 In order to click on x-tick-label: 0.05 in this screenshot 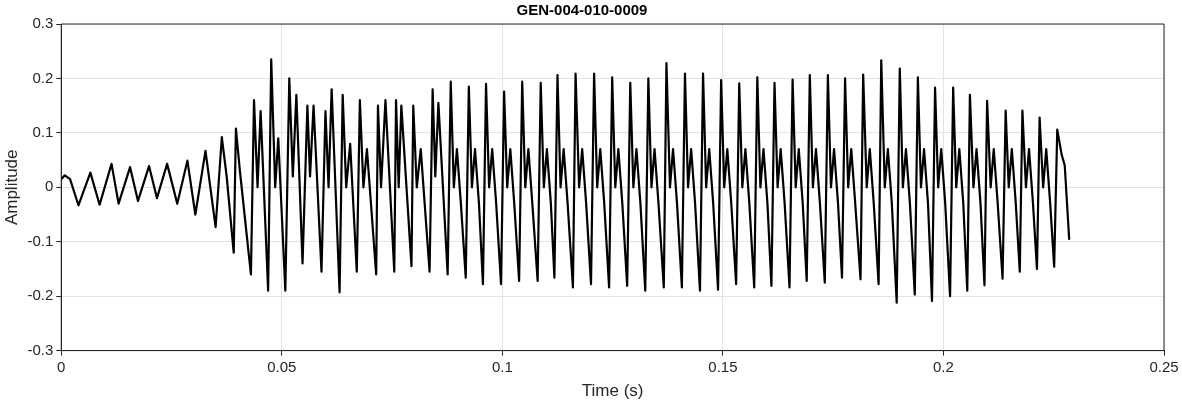, I will do `click(282, 366)`.